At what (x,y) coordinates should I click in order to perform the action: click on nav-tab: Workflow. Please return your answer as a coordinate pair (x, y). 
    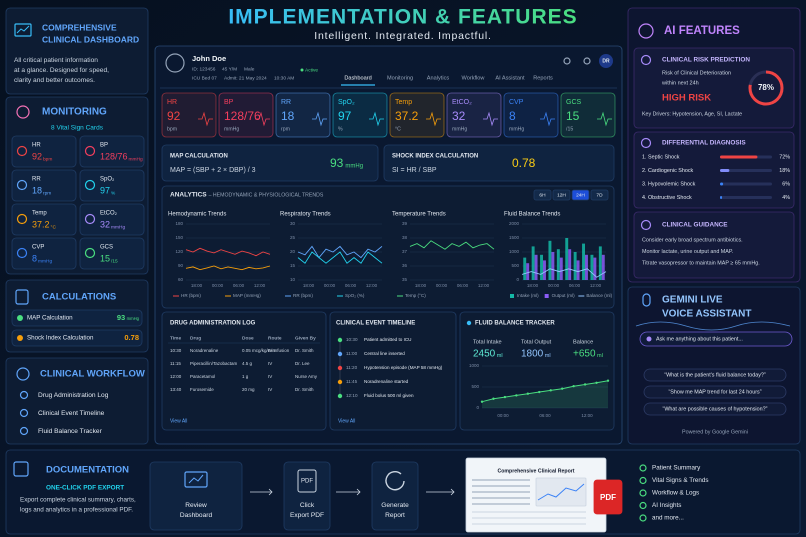
    Looking at the image, I should click on (474, 78).